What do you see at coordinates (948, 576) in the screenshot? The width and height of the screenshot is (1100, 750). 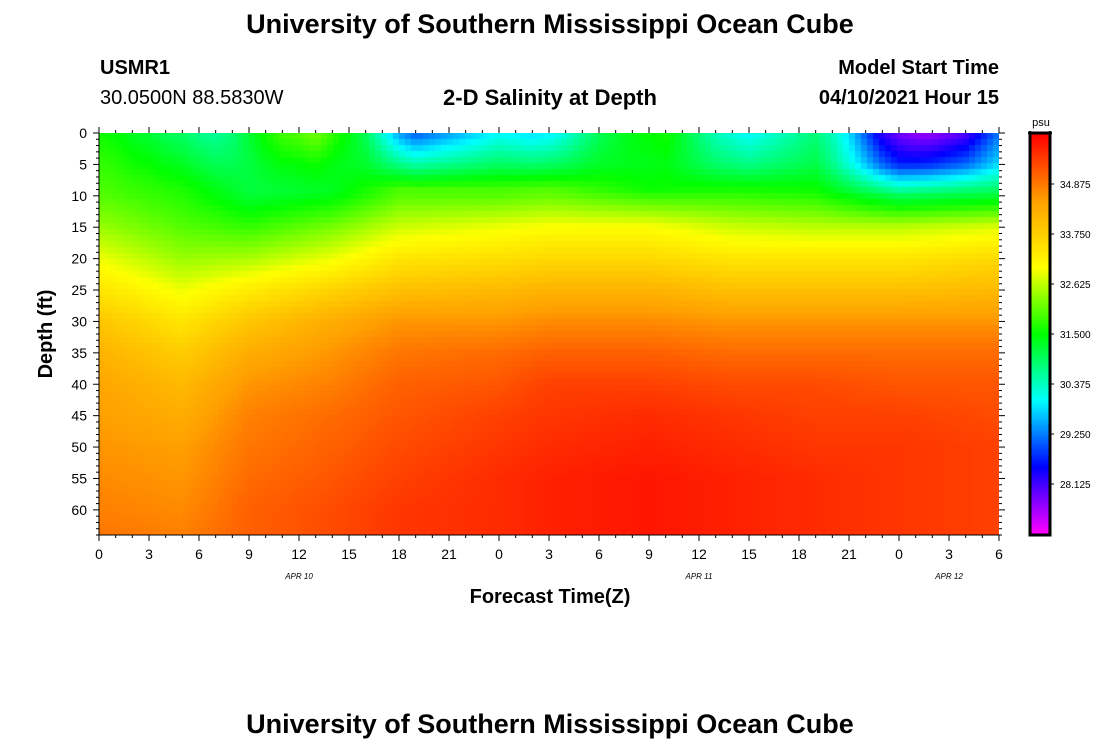 I see `date-label: APR 12` at bounding box center [948, 576].